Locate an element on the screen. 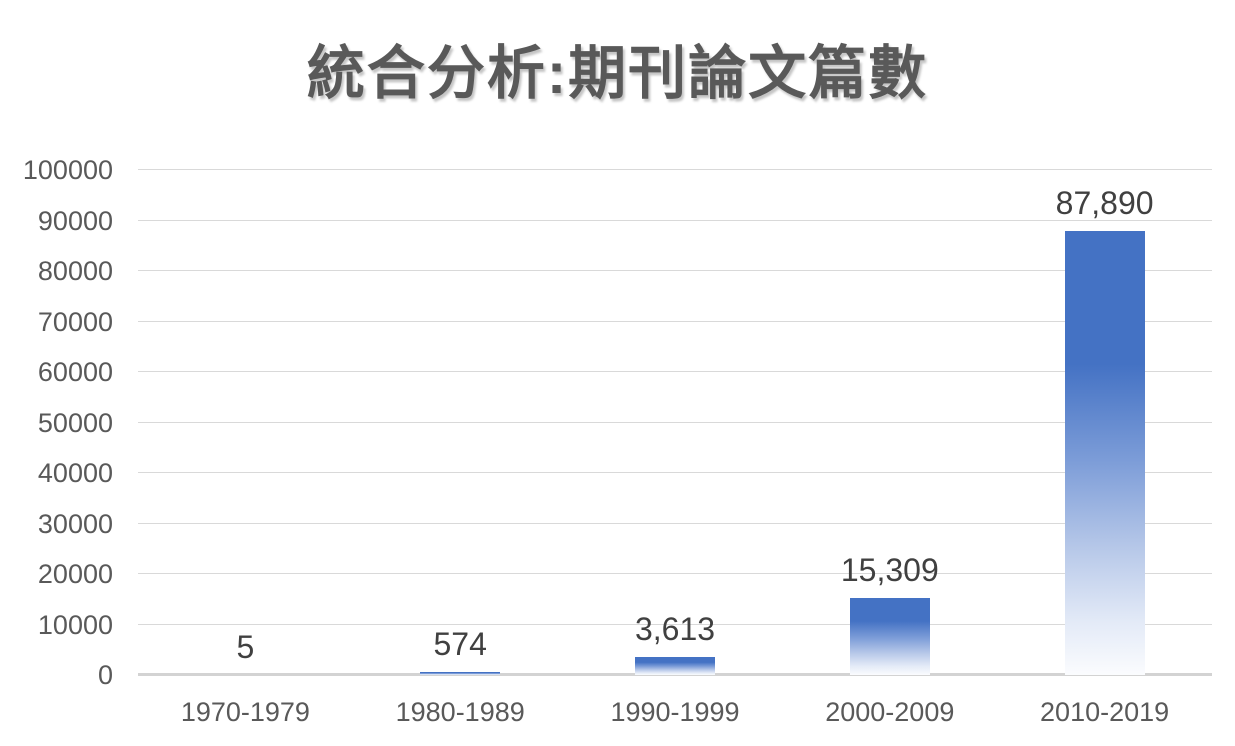  data-label: 574 is located at coordinates (460, 643).